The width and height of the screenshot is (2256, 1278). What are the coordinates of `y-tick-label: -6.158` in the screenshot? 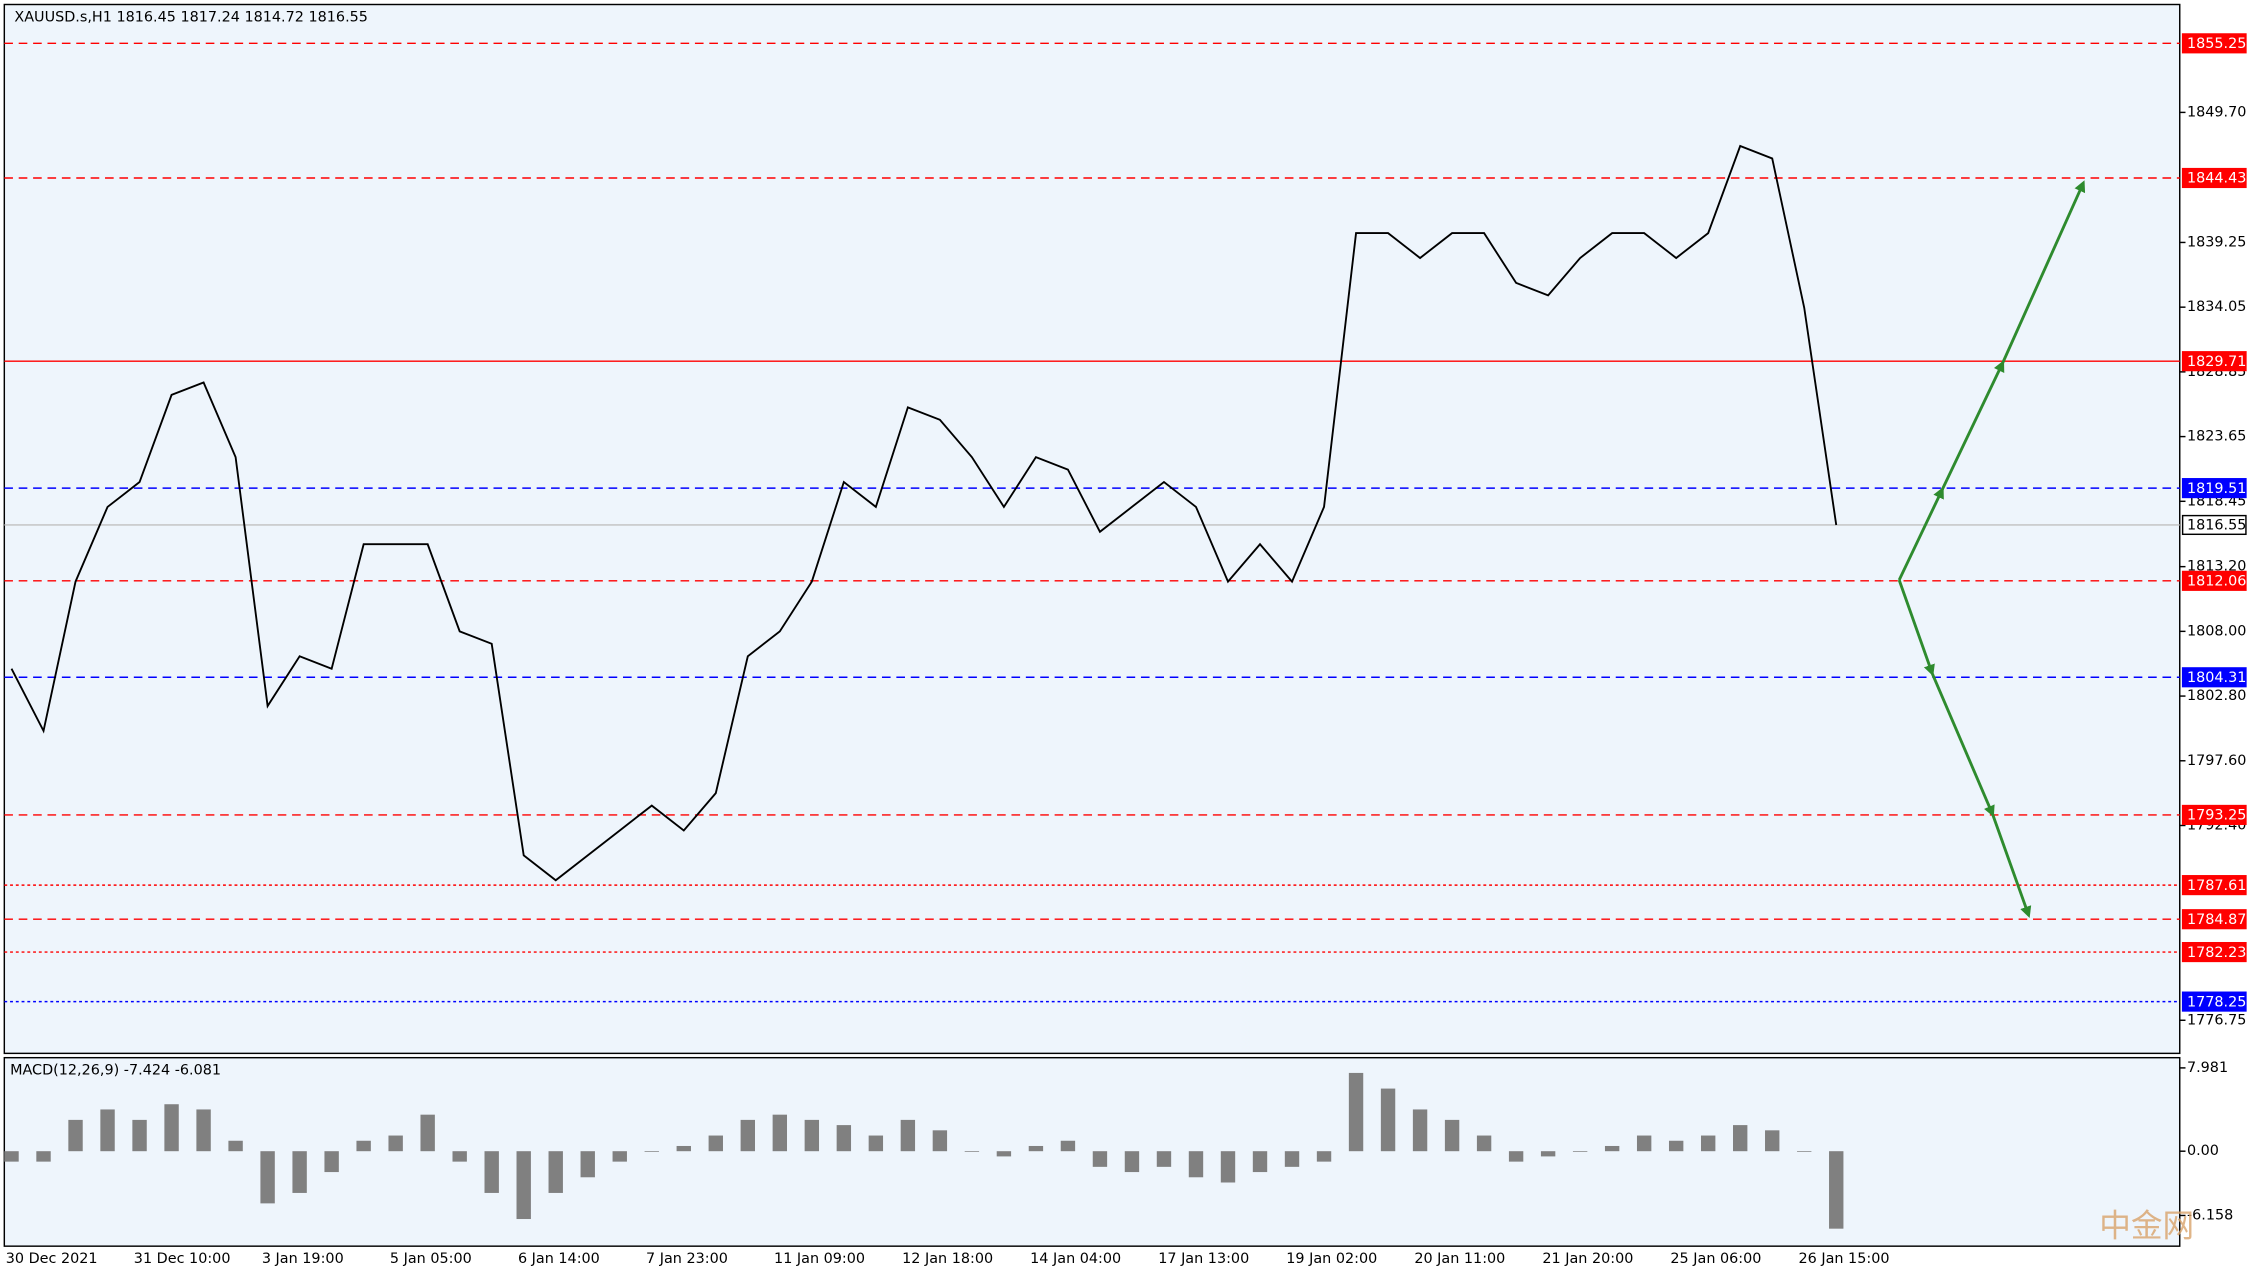 It's located at (2210, 1215).